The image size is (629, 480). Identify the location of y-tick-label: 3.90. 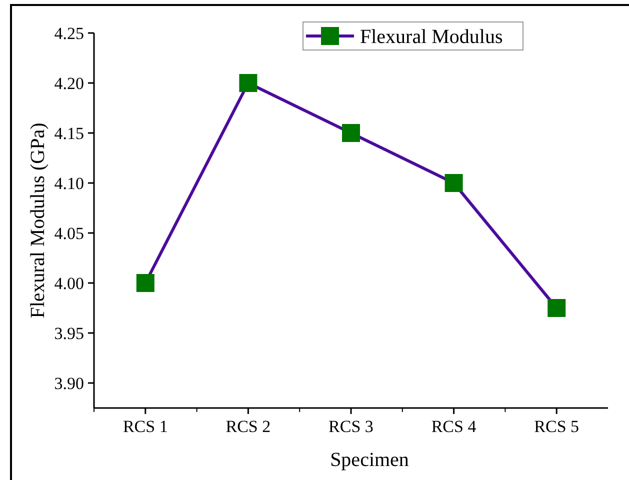
(69, 383).